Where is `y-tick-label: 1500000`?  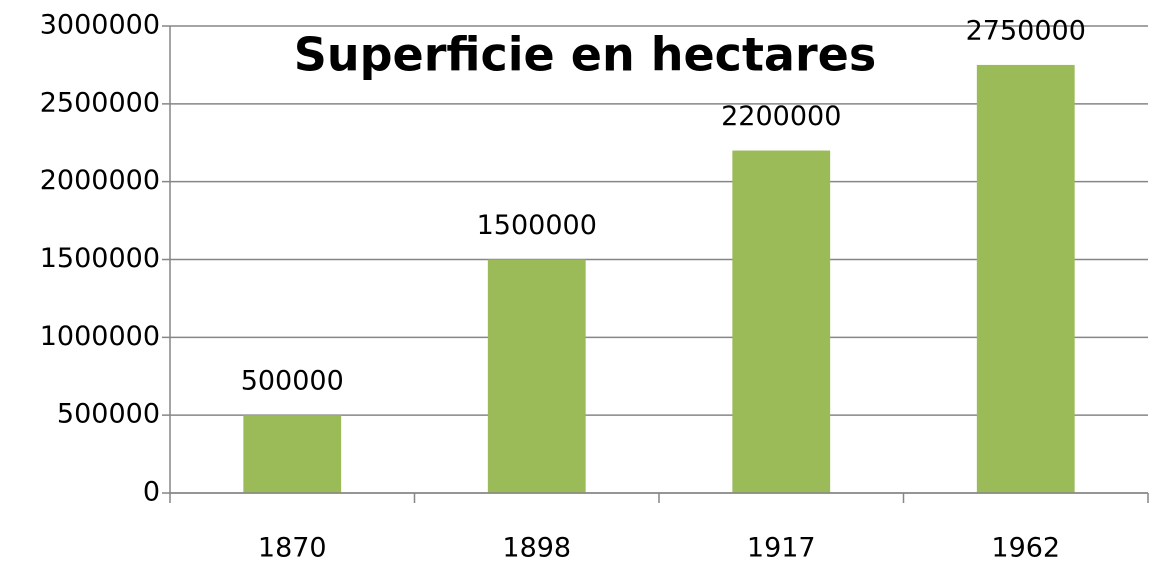 y-tick-label: 1500000 is located at coordinates (100, 258).